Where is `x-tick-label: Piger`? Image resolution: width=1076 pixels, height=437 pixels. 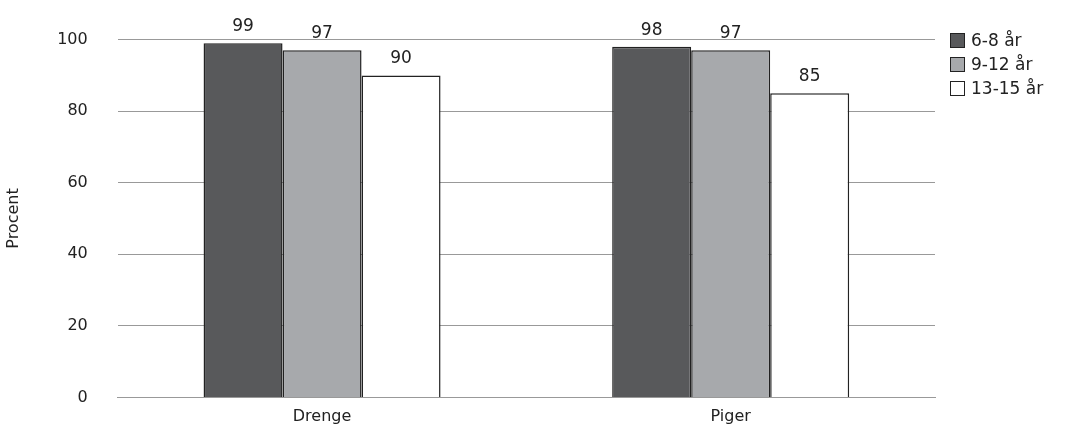 x-tick-label: Piger is located at coordinates (731, 416).